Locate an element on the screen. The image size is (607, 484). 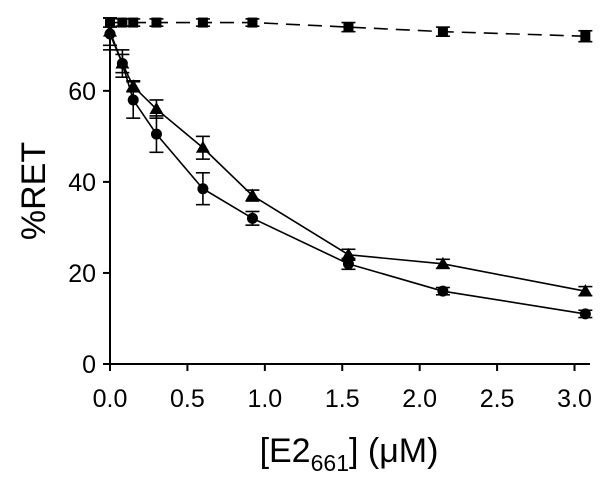
x-tick-label: 1.5 is located at coordinates (342, 399).